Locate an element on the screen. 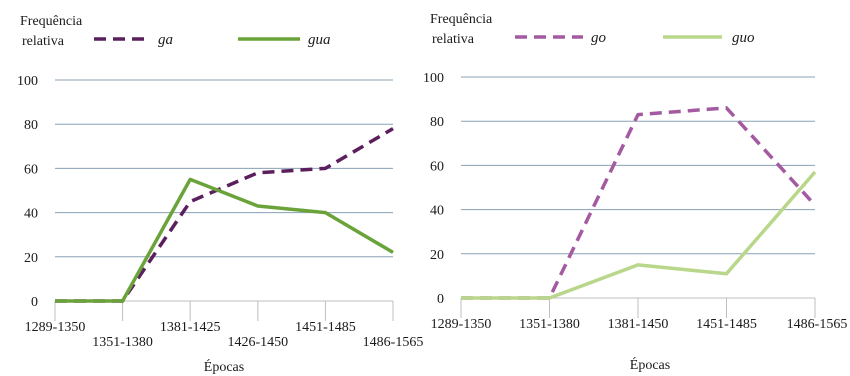 This screenshot has height=376, width=850. x-tick-label: 1426-1450 is located at coordinates (257, 342).